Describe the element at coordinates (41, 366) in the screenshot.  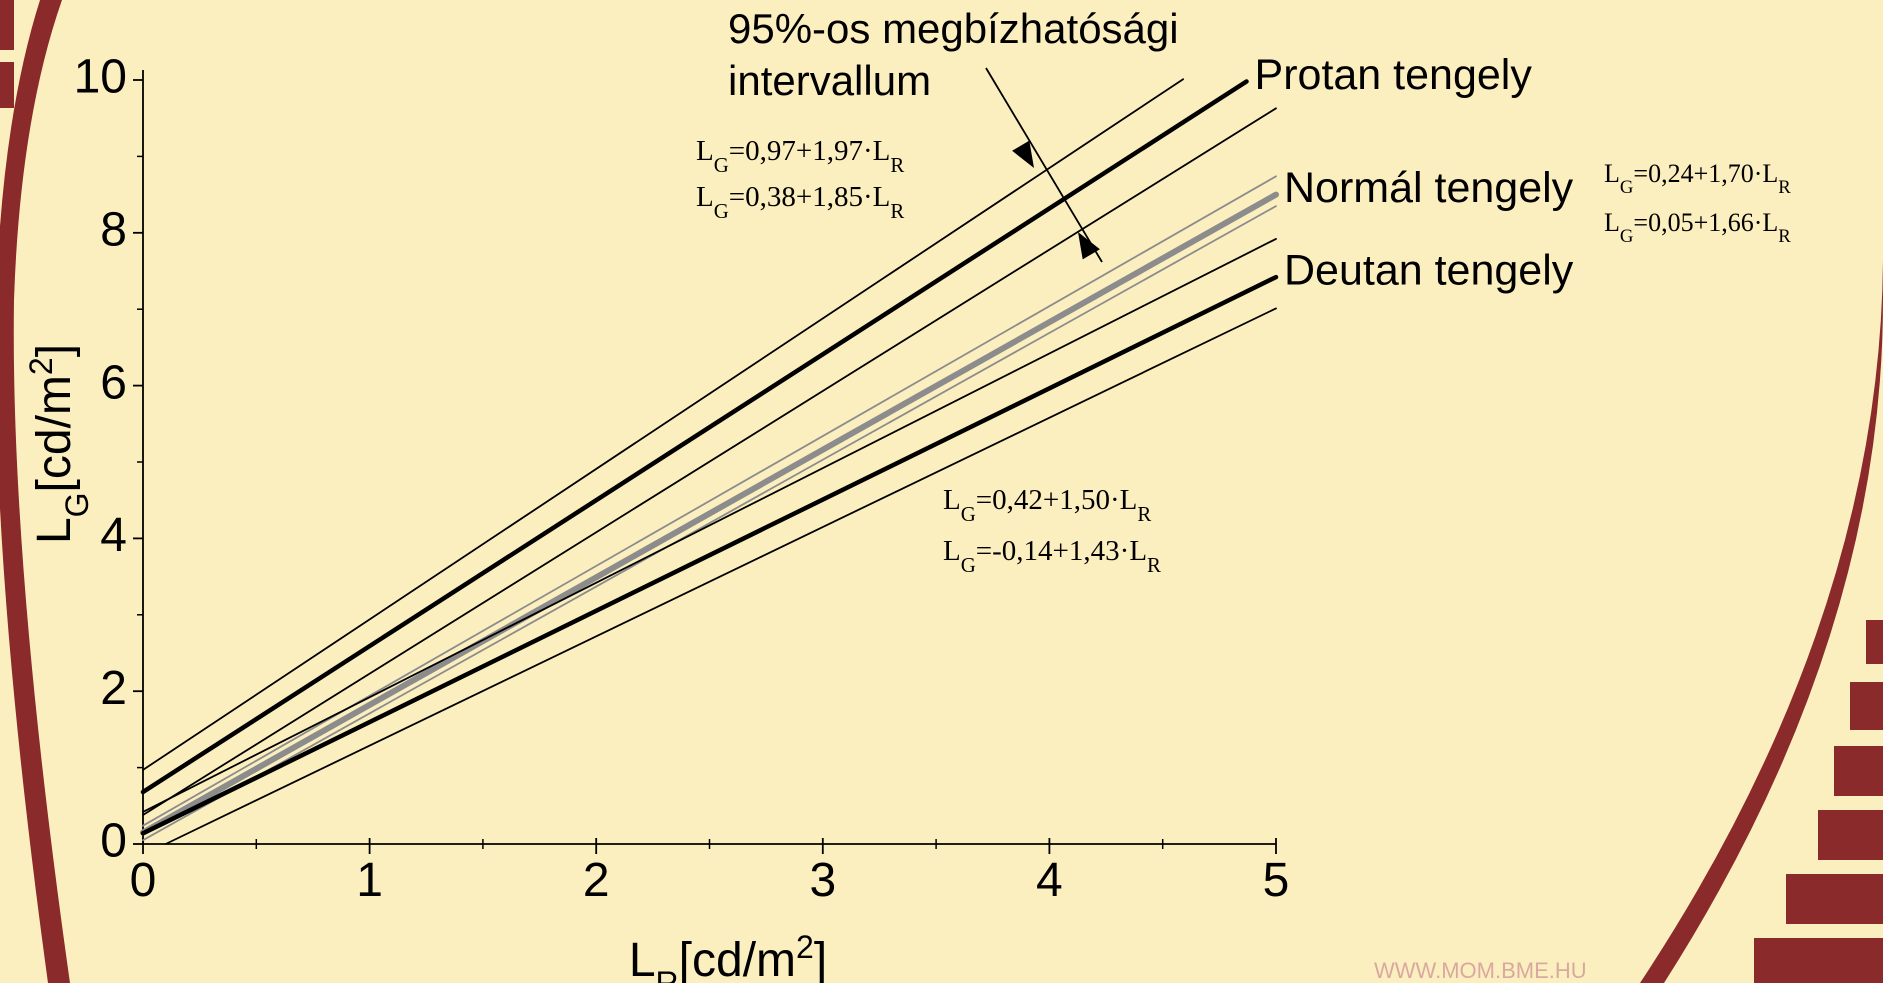
I see `y-axis-title-part: 2` at that location.